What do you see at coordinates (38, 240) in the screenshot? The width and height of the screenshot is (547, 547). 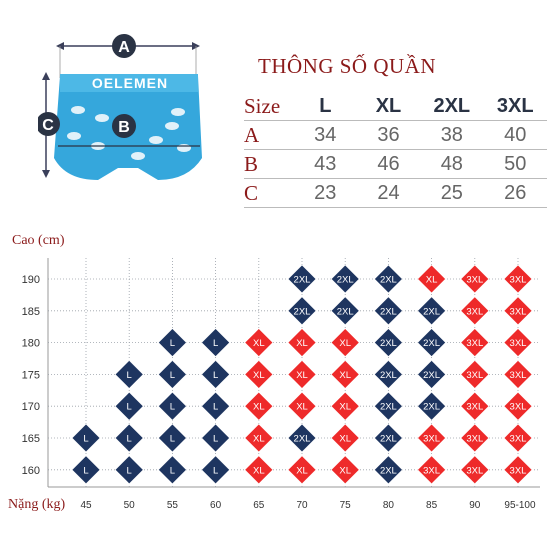 I see `y-axis-title: Cao (cm)` at bounding box center [38, 240].